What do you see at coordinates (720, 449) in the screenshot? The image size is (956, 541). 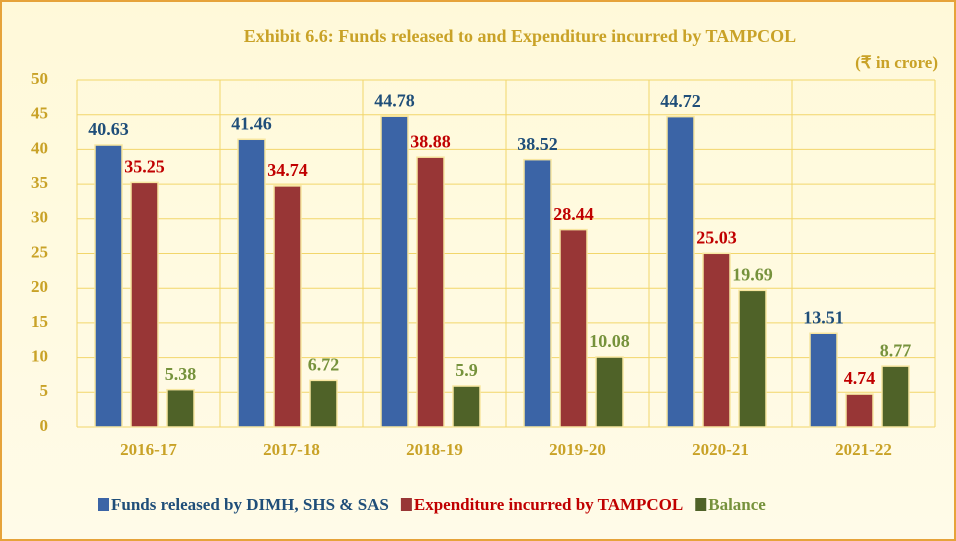 I see `x-tick-label: 2020-21` at bounding box center [720, 449].